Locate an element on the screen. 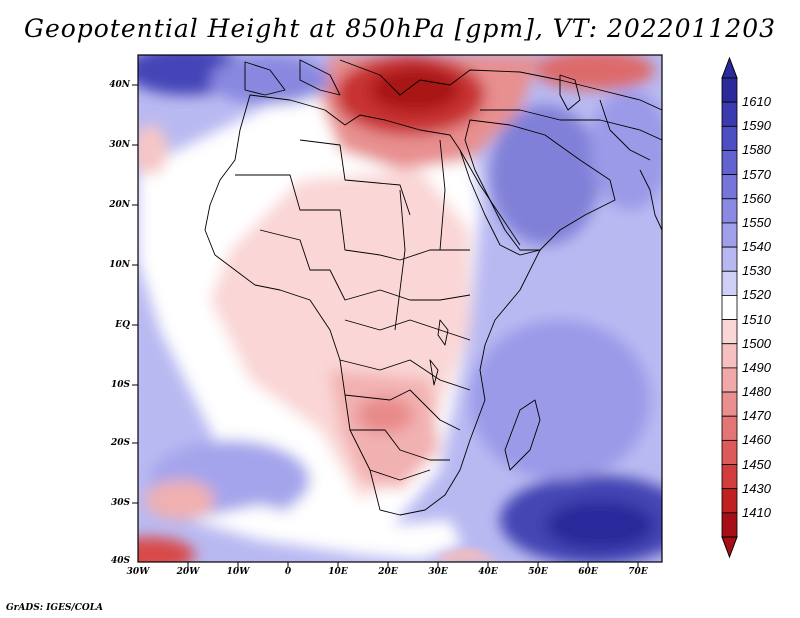 This screenshot has width=800, height=618. lat-label-40s: 40S is located at coordinates (120, 561).